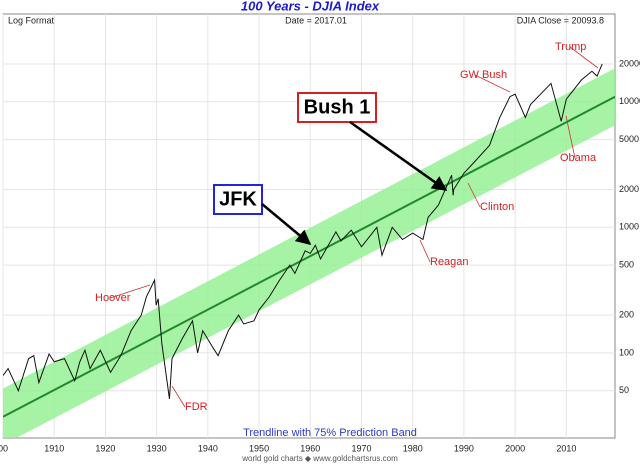 This screenshot has width=640, height=466. I want to click on annotation: JFK, so click(238, 199).